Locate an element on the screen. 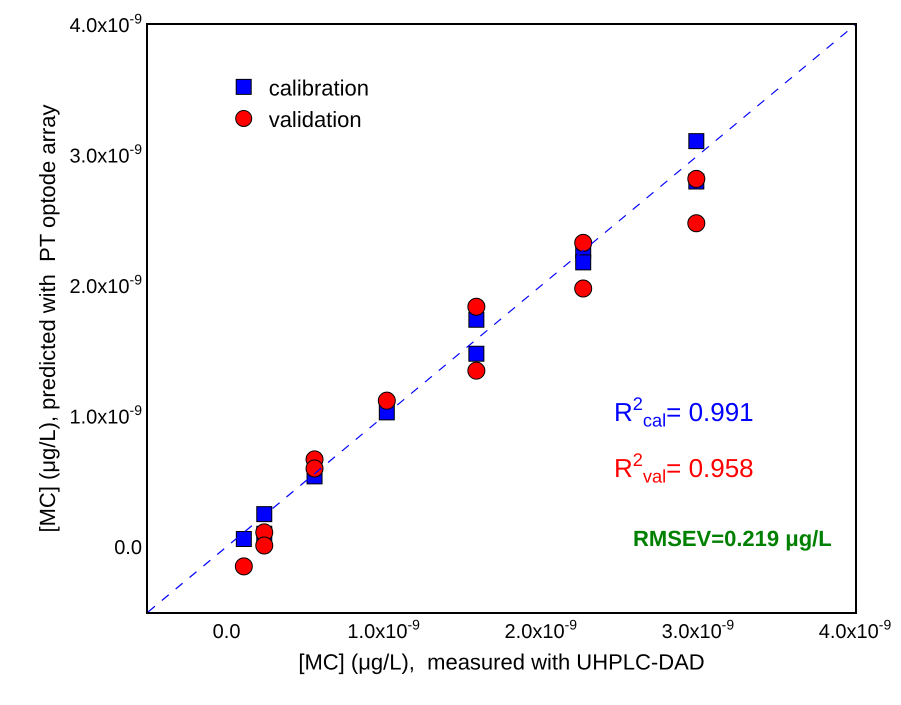 The image size is (901, 705). legend-label: validation is located at coordinates (315, 119).